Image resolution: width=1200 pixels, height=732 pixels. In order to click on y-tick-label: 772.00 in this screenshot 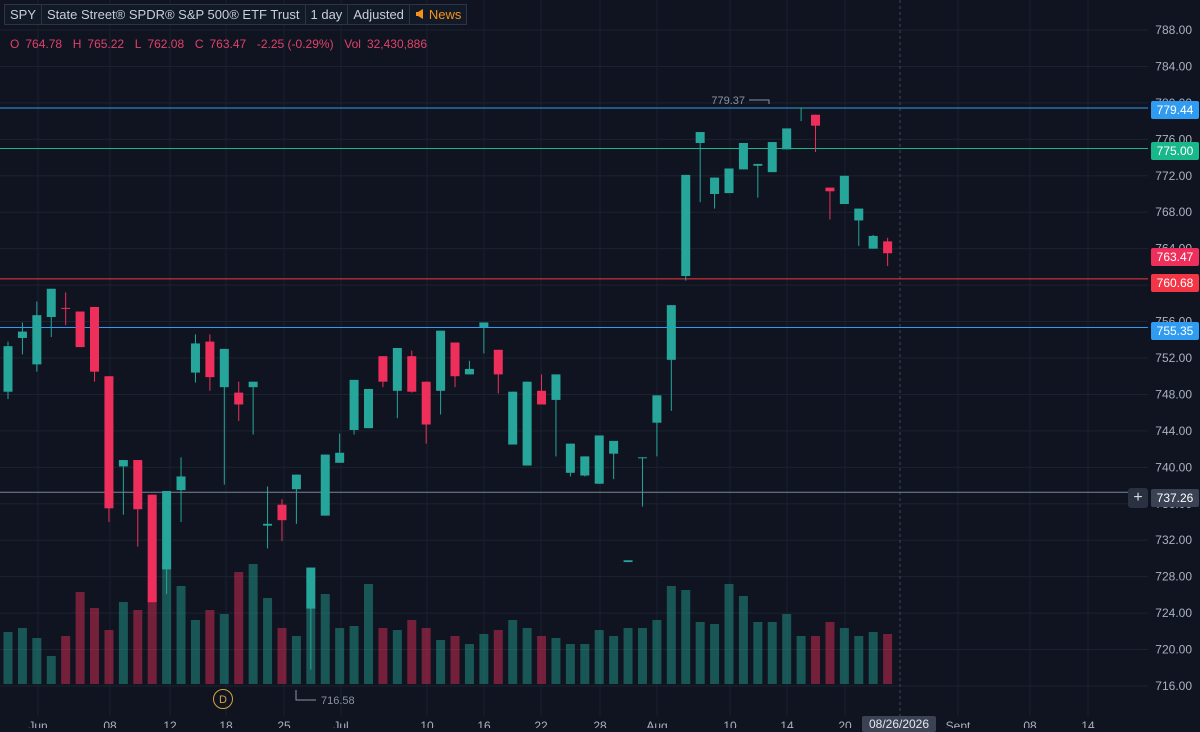, I will do `click(1173, 176)`.